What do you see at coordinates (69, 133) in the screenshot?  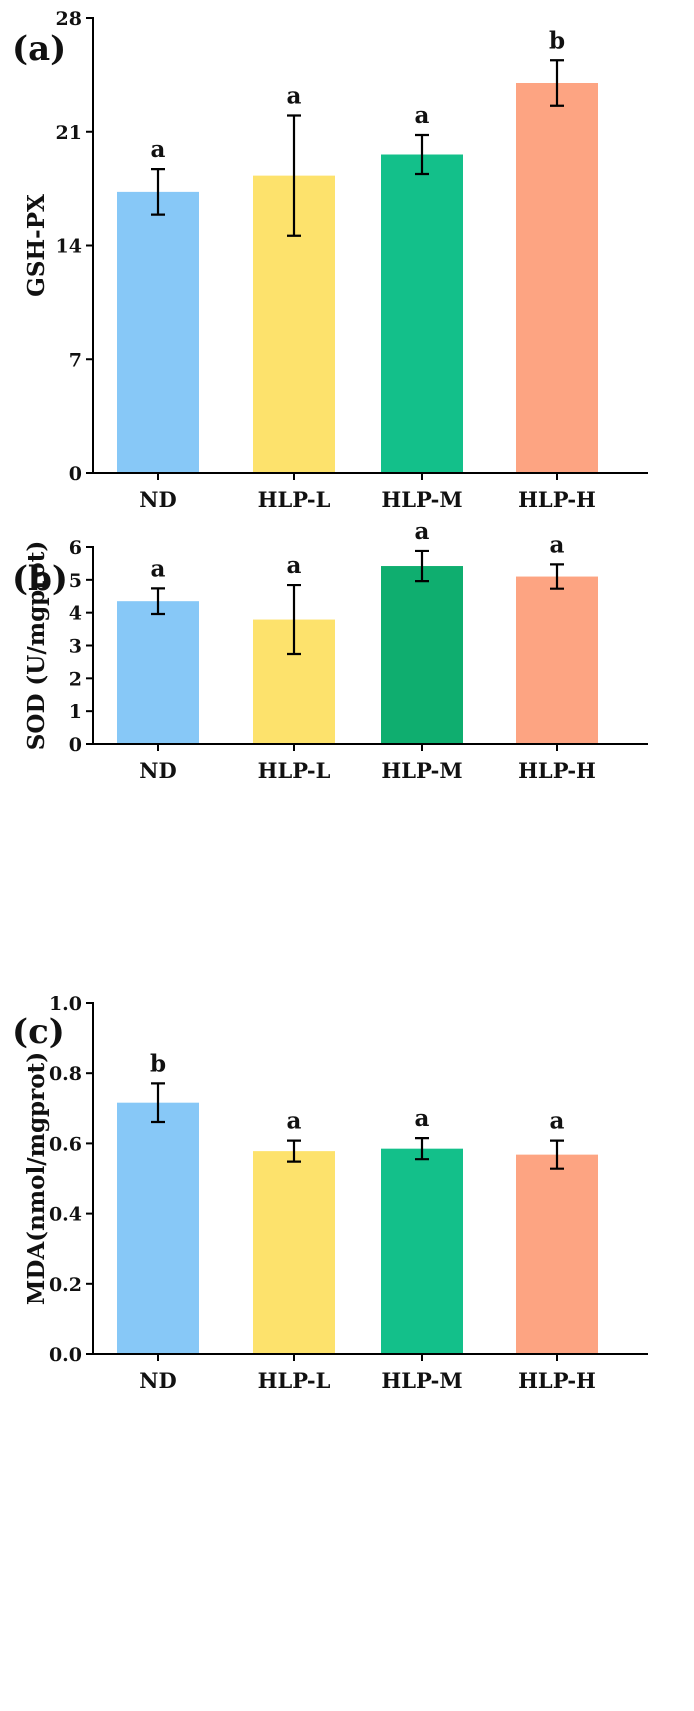 I see `y-tick-label: 21` at bounding box center [69, 133].